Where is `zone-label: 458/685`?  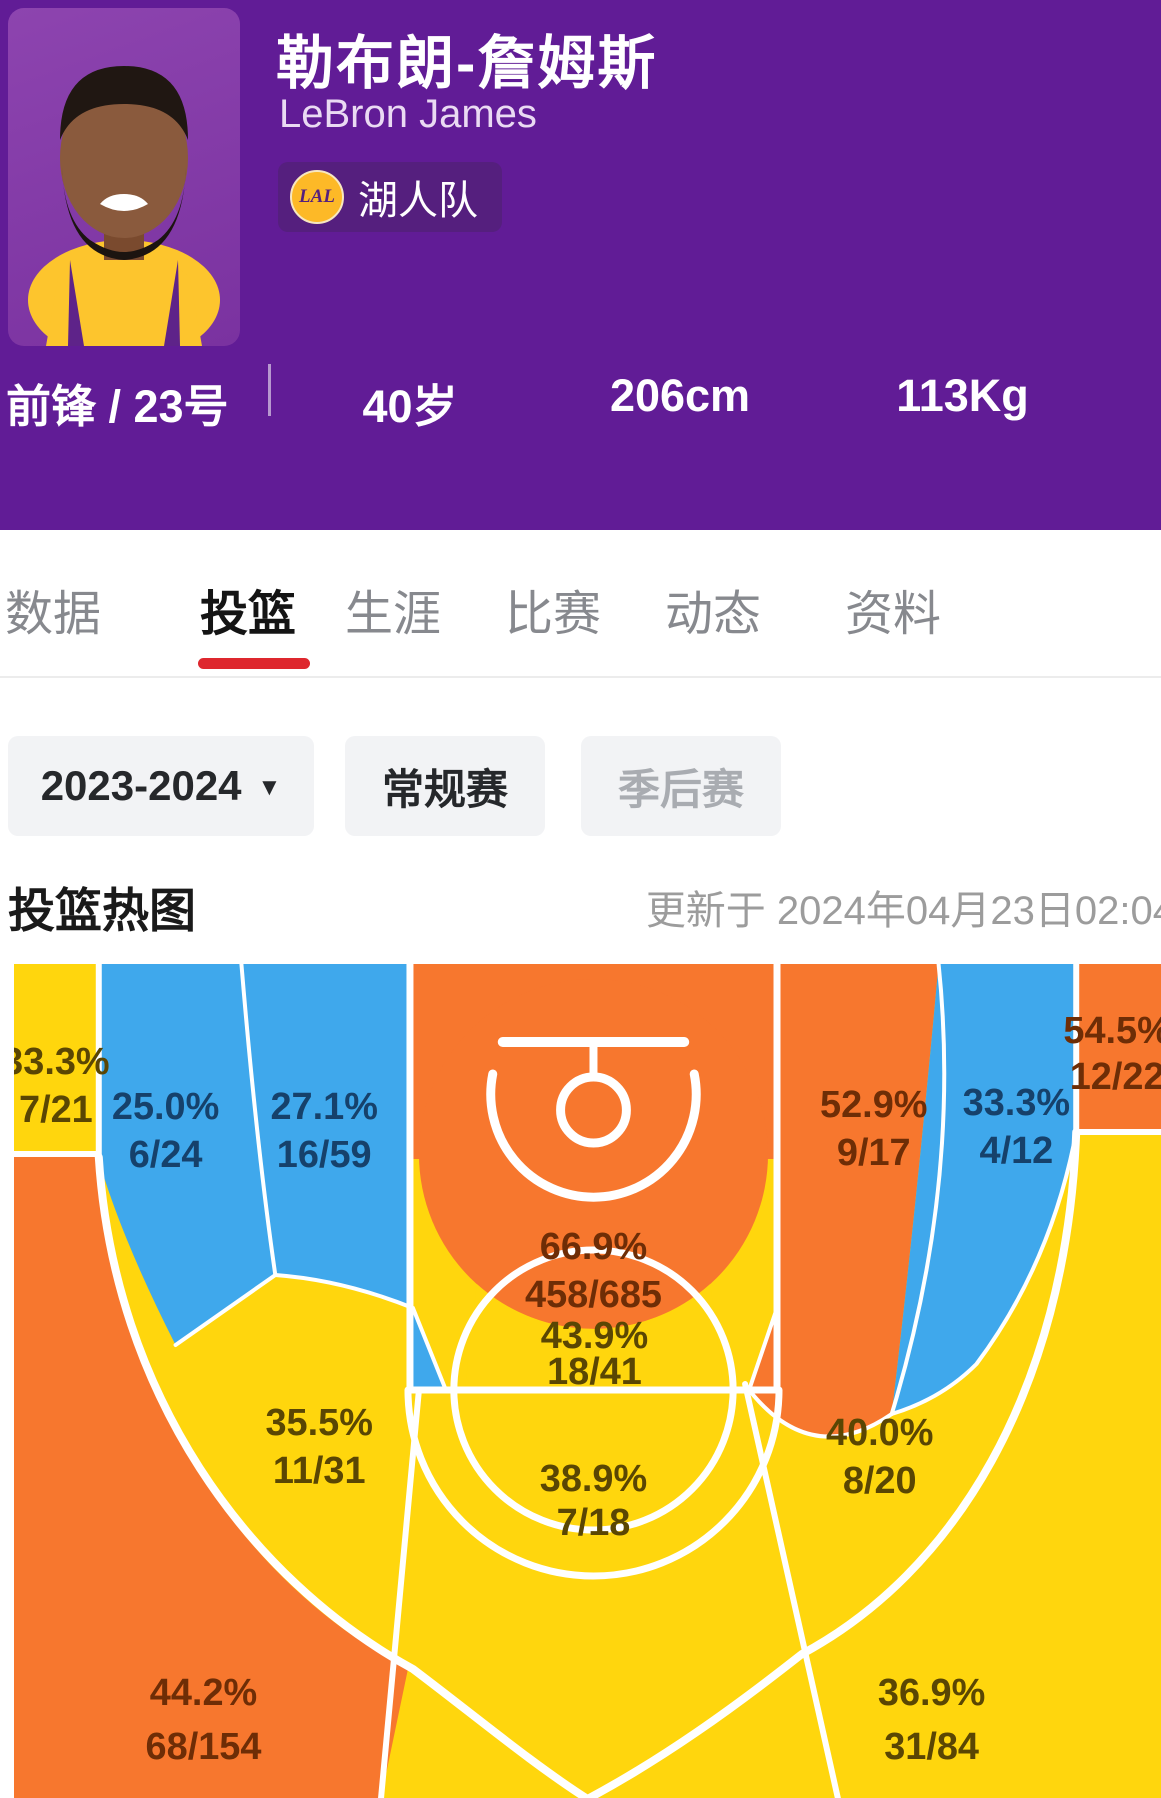
zone-label: 458/685 is located at coordinates (593, 1295).